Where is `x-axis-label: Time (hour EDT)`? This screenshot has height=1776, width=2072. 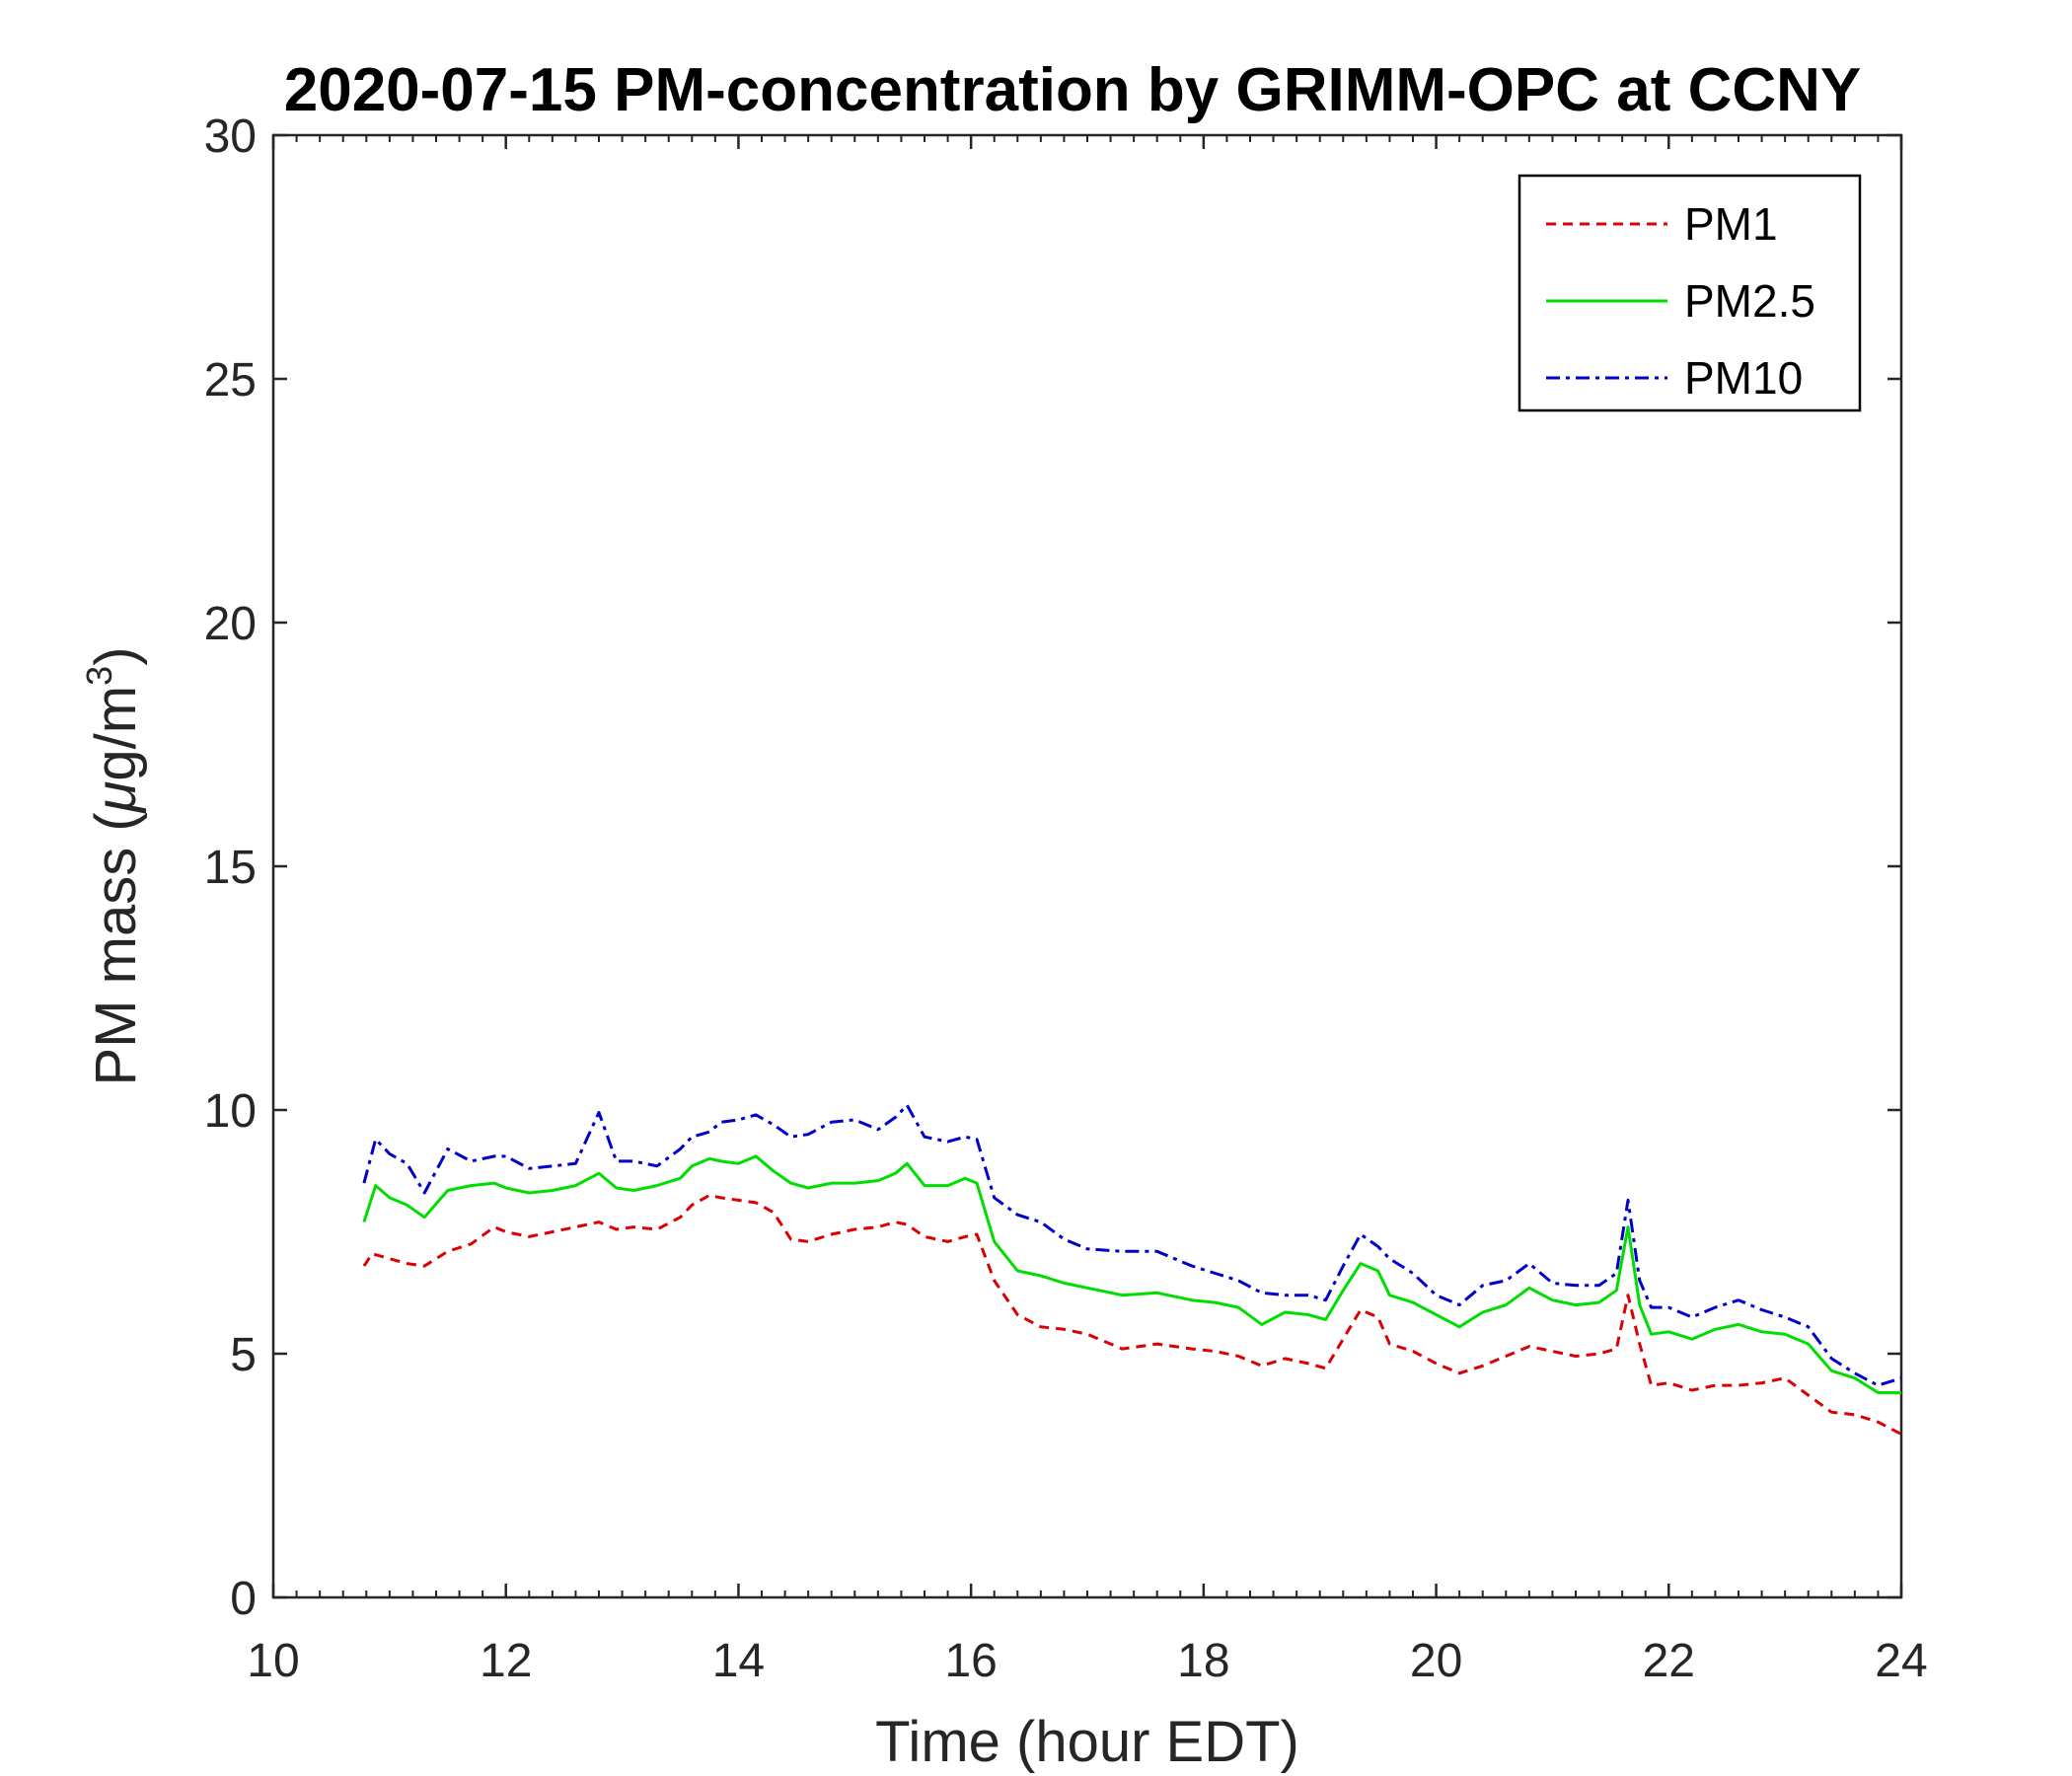
x-axis-label: Time (hour EDT) is located at coordinates (1087, 1742).